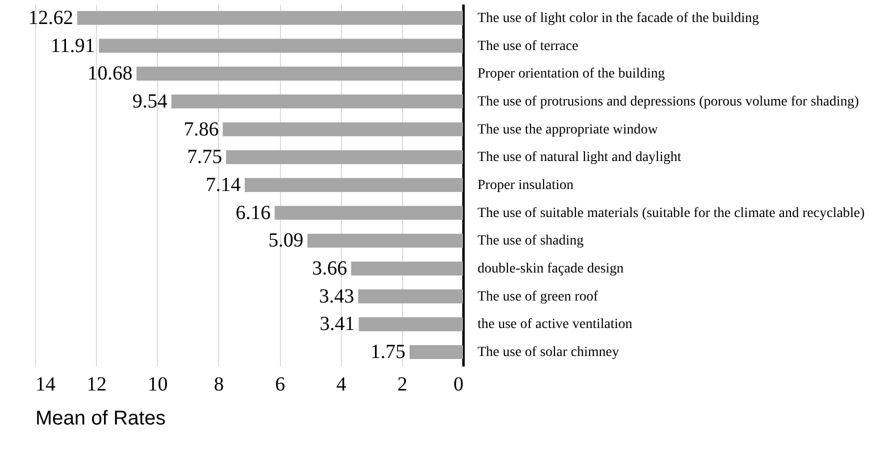  I want to click on y-tick-label: The use of terrace, so click(528, 46).